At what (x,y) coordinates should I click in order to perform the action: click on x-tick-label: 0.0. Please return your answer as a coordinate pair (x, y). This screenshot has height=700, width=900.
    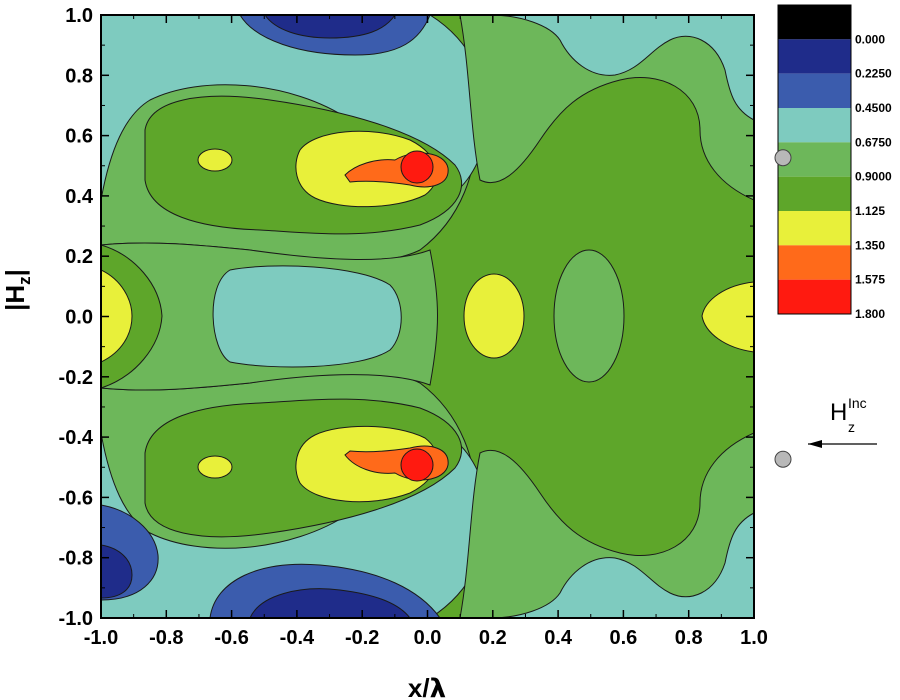
    Looking at the image, I should click on (428, 638).